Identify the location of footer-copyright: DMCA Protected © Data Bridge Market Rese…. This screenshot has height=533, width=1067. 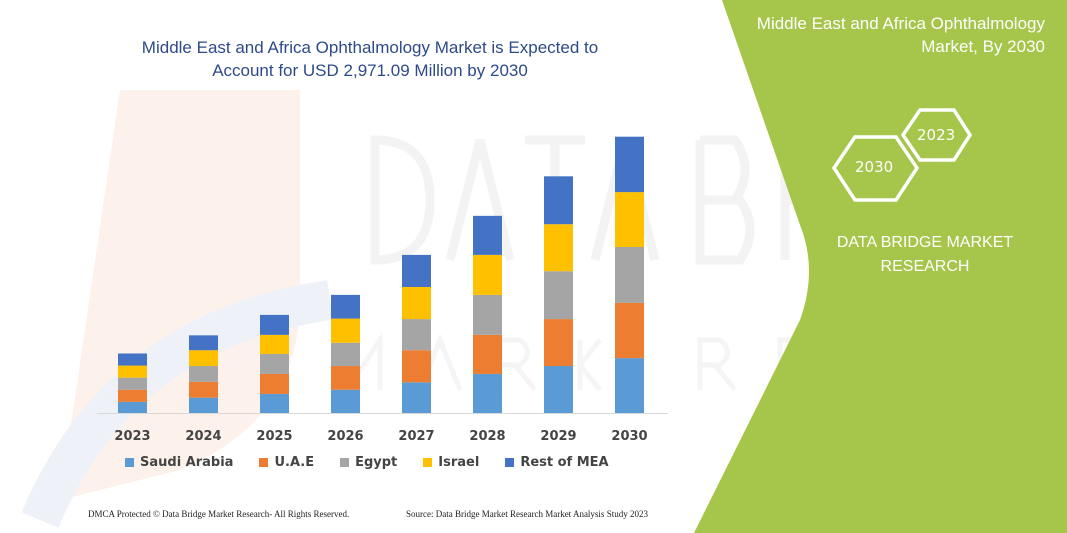
(219, 514).